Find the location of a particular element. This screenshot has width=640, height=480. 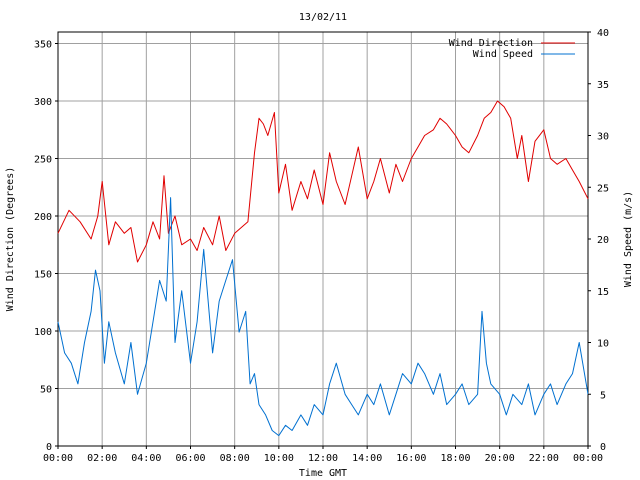

y-tick-label: 300 is located at coordinates (43, 102).